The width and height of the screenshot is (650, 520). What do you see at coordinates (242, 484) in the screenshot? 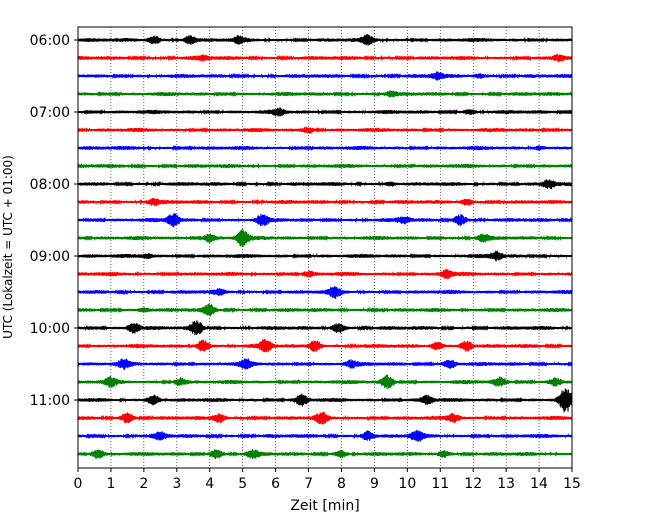
I see `x-tick-label: 5` at bounding box center [242, 484].